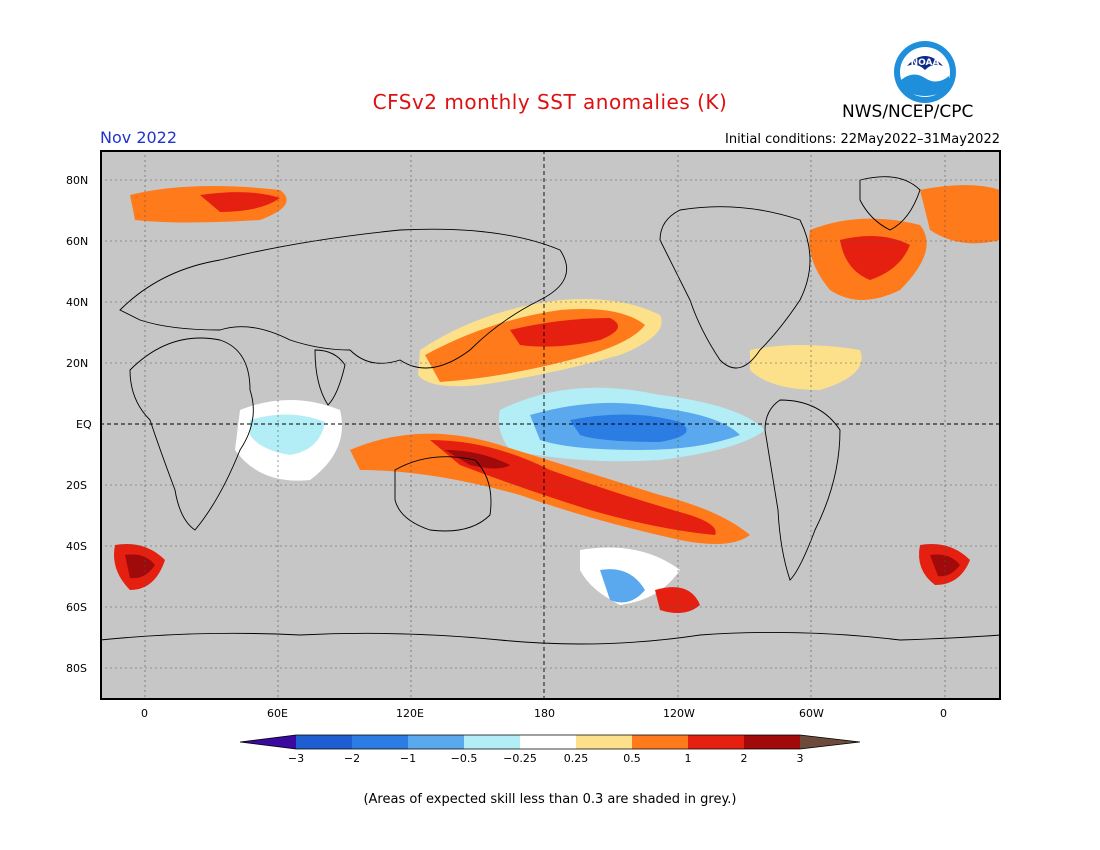 The image size is (1100, 850). What do you see at coordinates (908, 112) in the screenshot?
I see `agency-label: NWS/NCEP/CPC` at bounding box center [908, 112].